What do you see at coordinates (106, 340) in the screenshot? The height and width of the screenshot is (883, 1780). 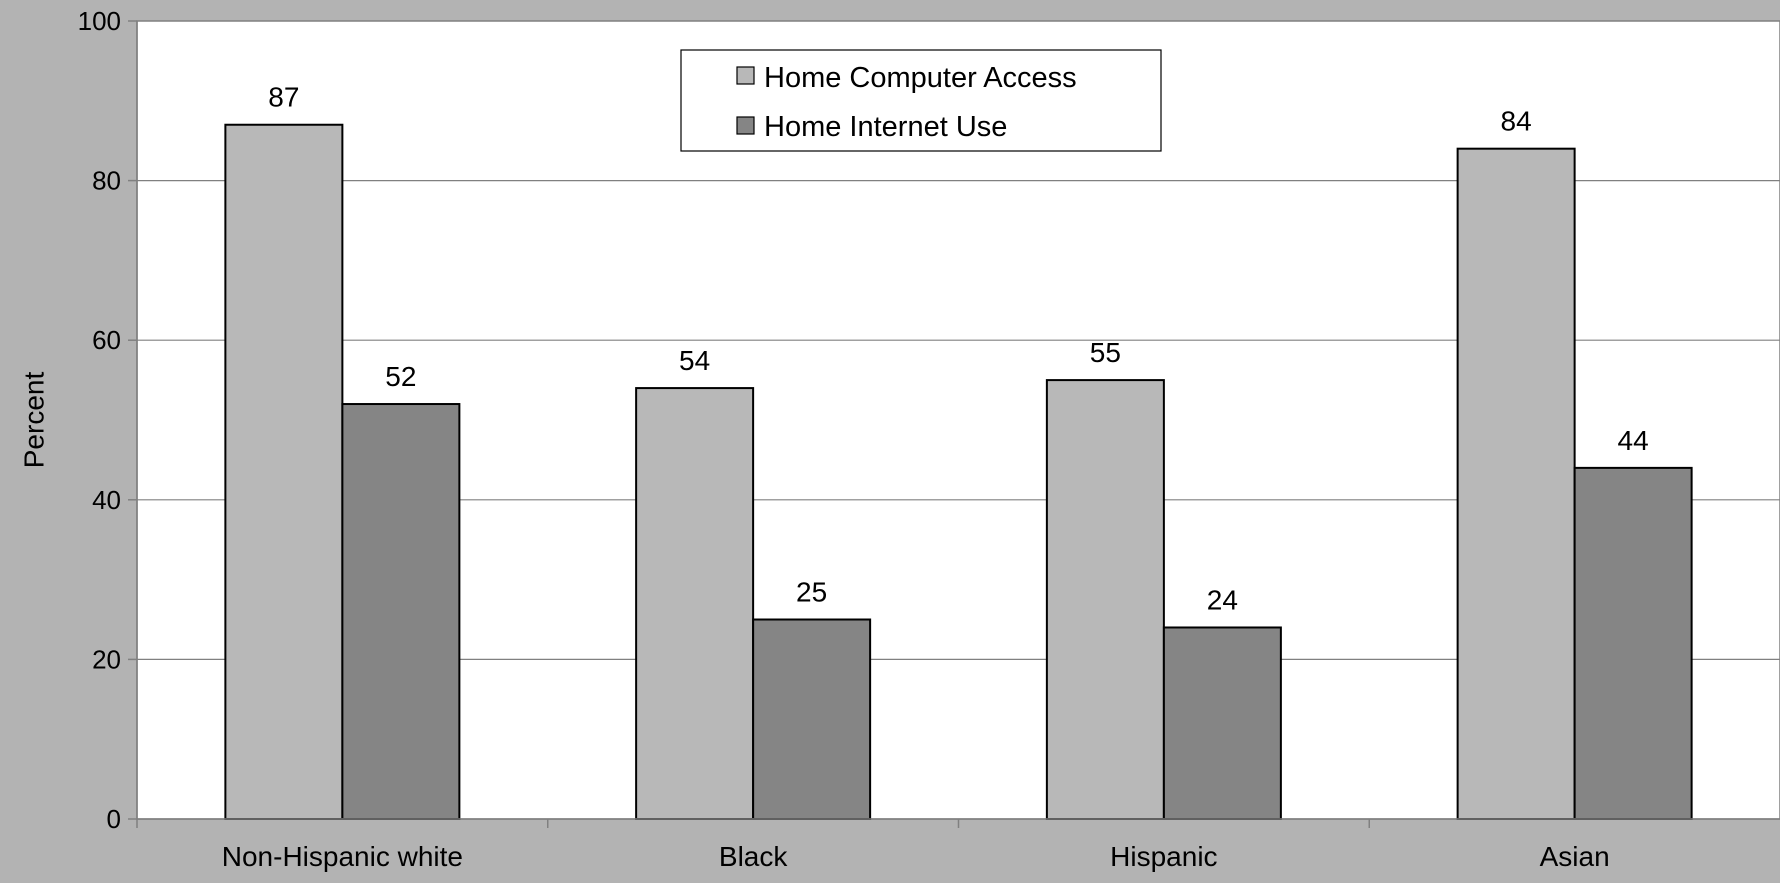 I see `y-tick-label-60: 60` at bounding box center [106, 340].